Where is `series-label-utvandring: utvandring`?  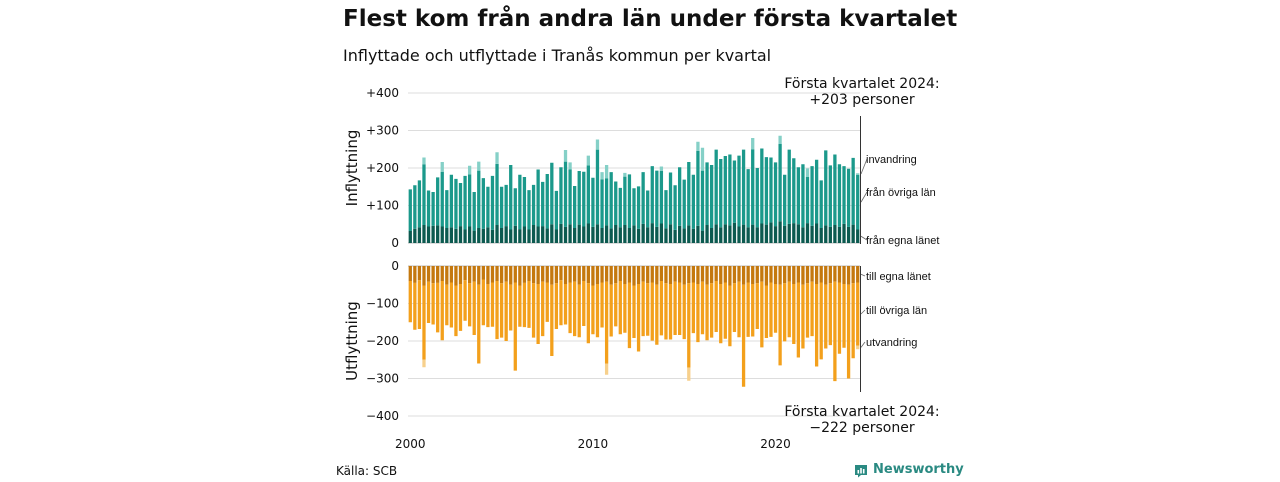
series-label-utvandring: utvandring is located at coordinates (891, 343).